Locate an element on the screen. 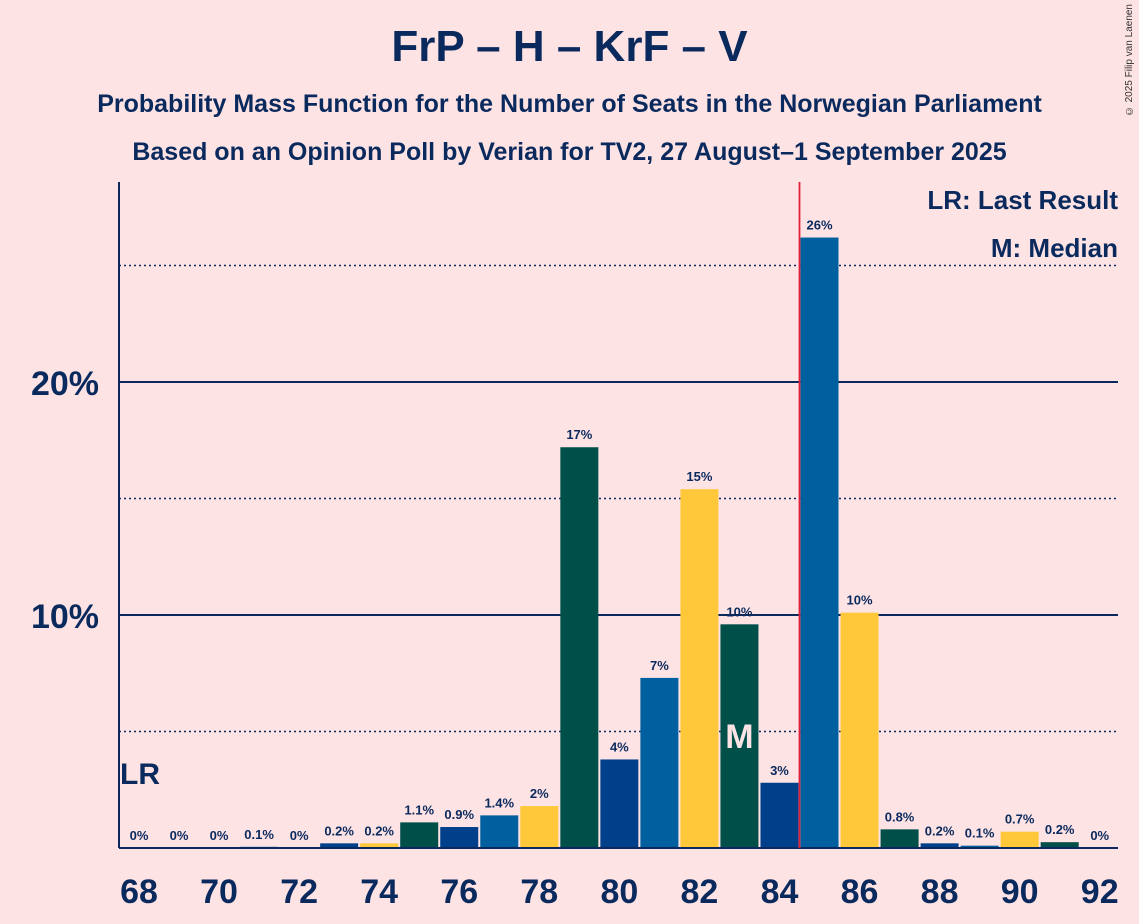 The height and width of the screenshot is (924, 1139). bar-label-seat-91: 0.2% is located at coordinates (1060, 829).